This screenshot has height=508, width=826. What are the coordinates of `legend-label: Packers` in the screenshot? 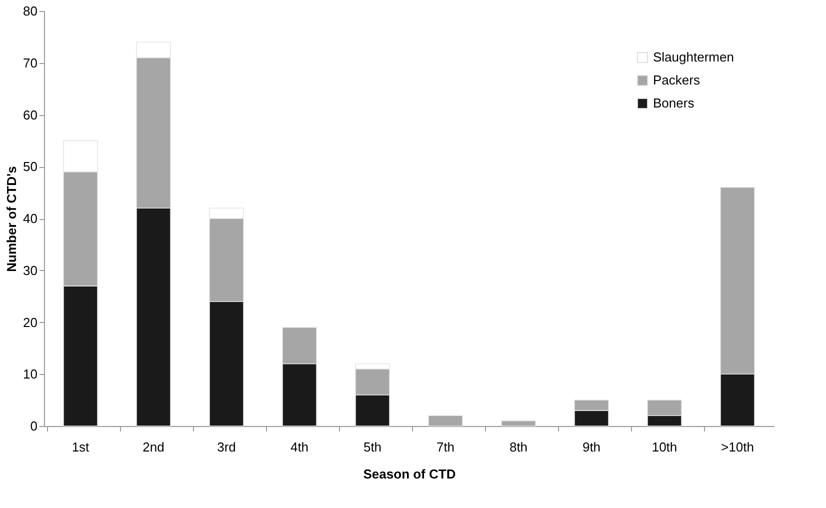 It's located at (676, 80).